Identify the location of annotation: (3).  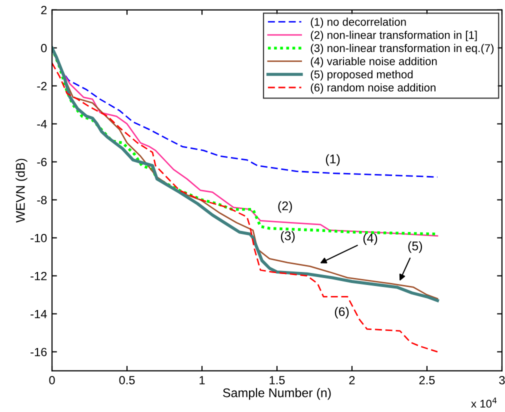
(287, 237).